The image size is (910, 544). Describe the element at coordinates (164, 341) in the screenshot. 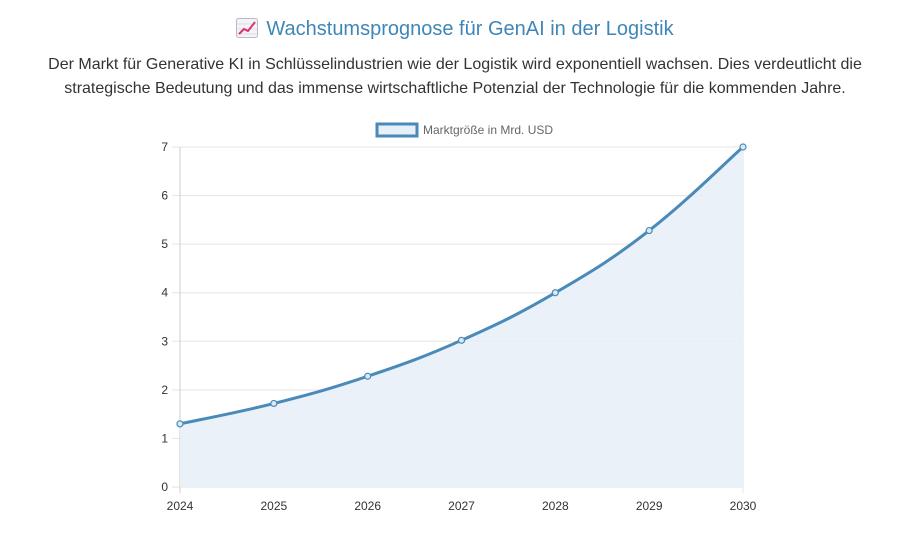

I see `y-tick-label: 3` at that location.